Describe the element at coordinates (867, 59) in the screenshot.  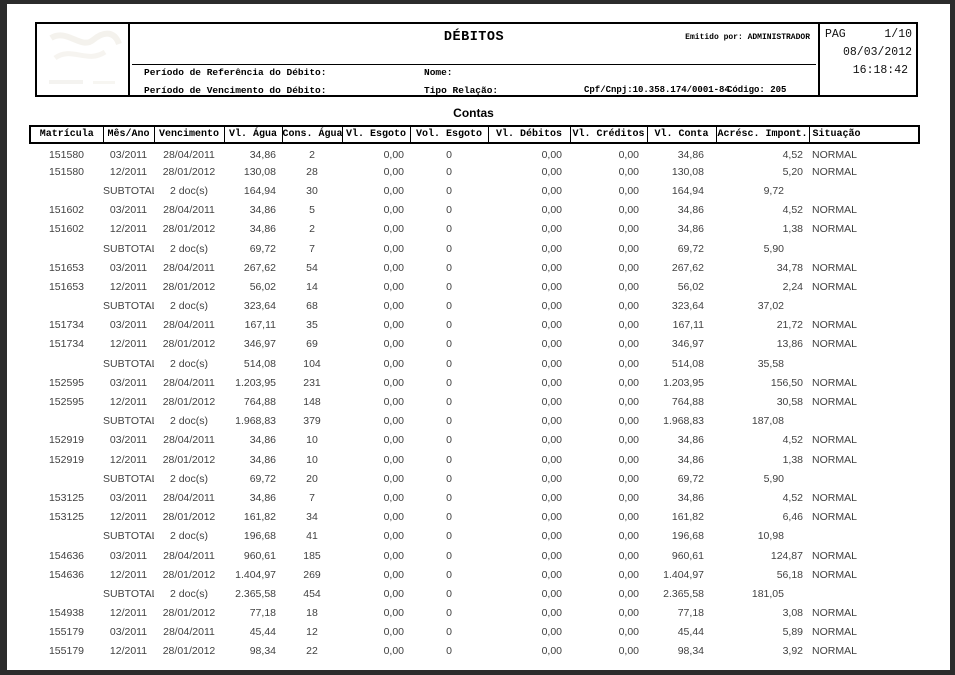
I see `page-info-box: PAG 1/10 08/03/2012 16:18:42` at that location.